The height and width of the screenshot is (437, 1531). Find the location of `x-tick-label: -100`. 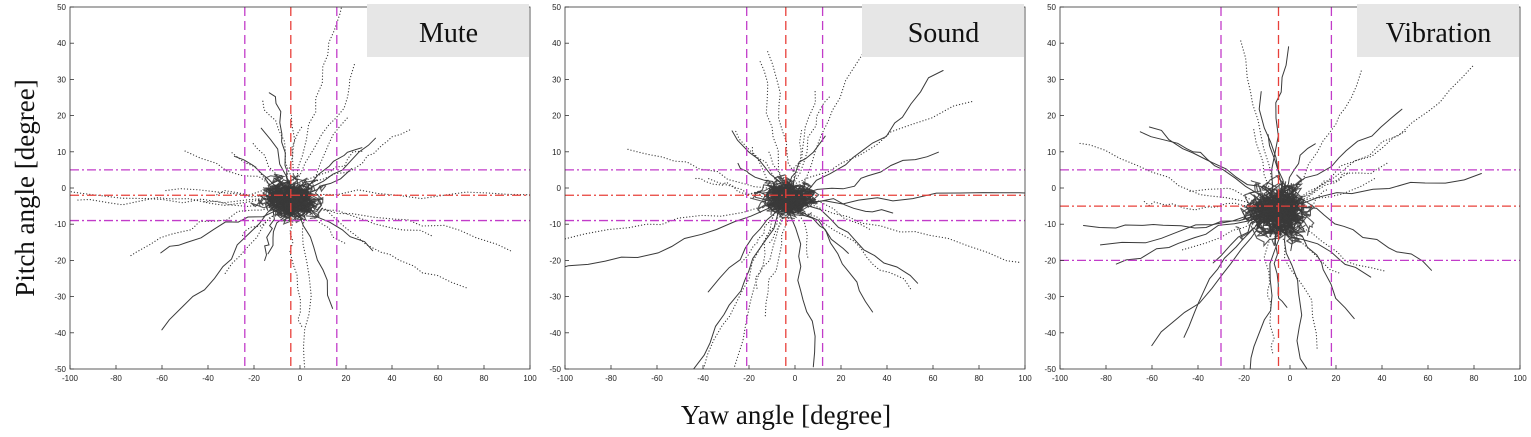

x-tick-label: -100 is located at coordinates (70, 378).